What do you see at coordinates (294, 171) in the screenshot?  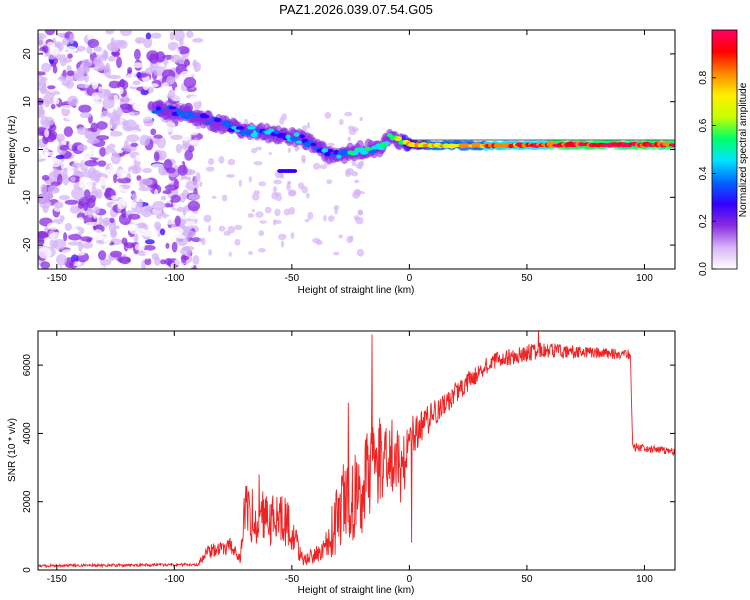 I see `ridge-patch` at bounding box center [294, 171].